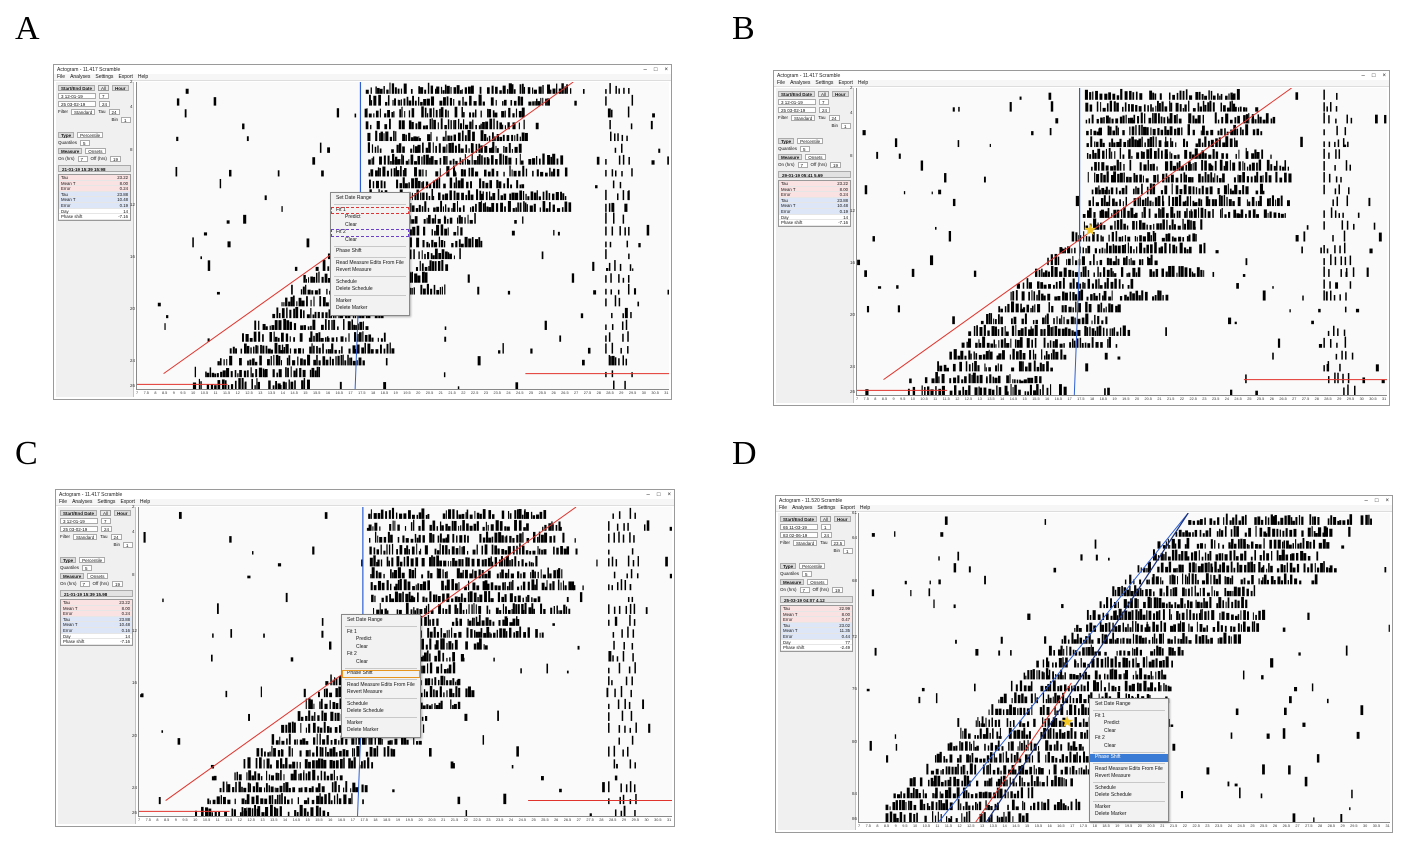 The width and height of the screenshot is (1417, 847). I want to click on end-date-field: 83 02-06-19, so click(799, 534).